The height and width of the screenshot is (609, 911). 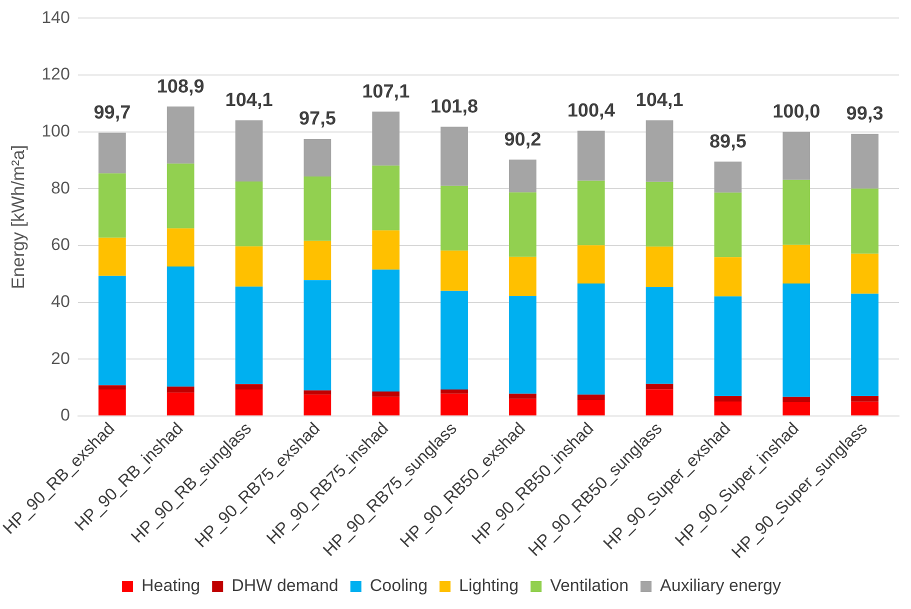 I want to click on y-tick-label: 80, so click(x=60, y=188).